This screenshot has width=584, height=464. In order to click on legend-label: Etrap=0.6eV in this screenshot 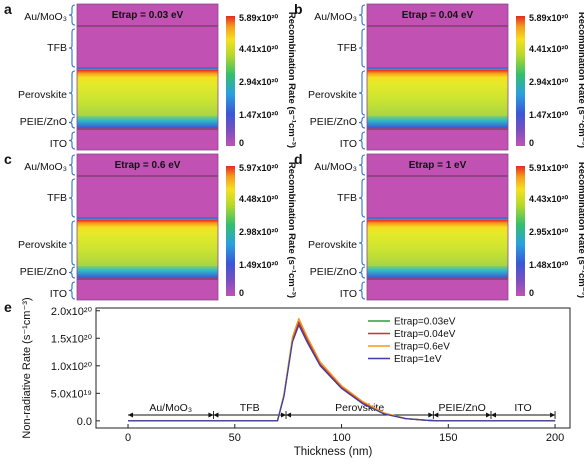, I will do `click(422, 347)`.